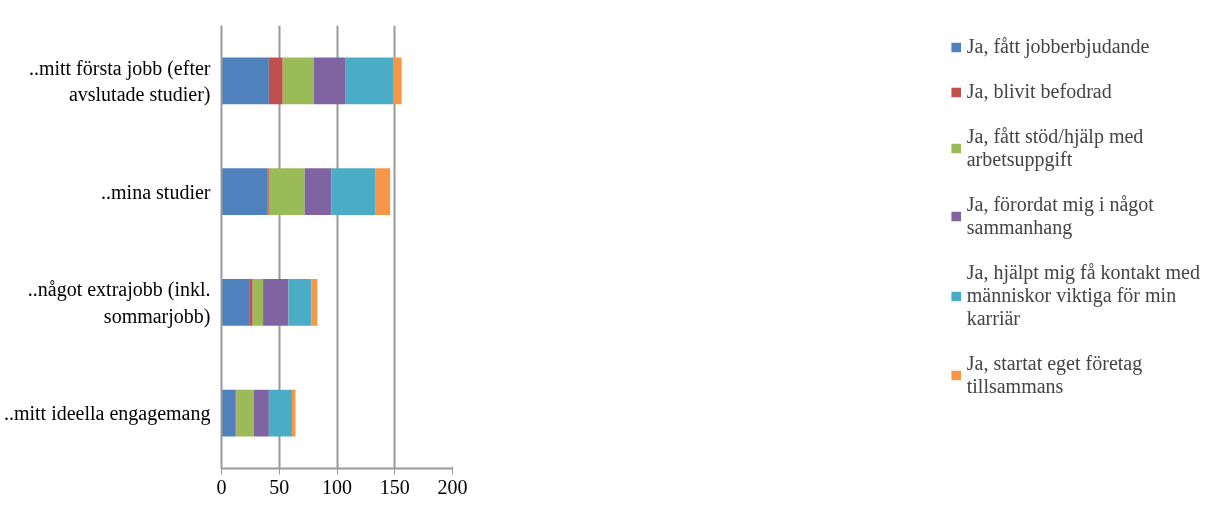 Image resolution: width=1222 pixels, height=506 pixels. What do you see at coordinates (221, 486) in the screenshot?
I see `x-tick-label: 0` at bounding box center [221, 486].